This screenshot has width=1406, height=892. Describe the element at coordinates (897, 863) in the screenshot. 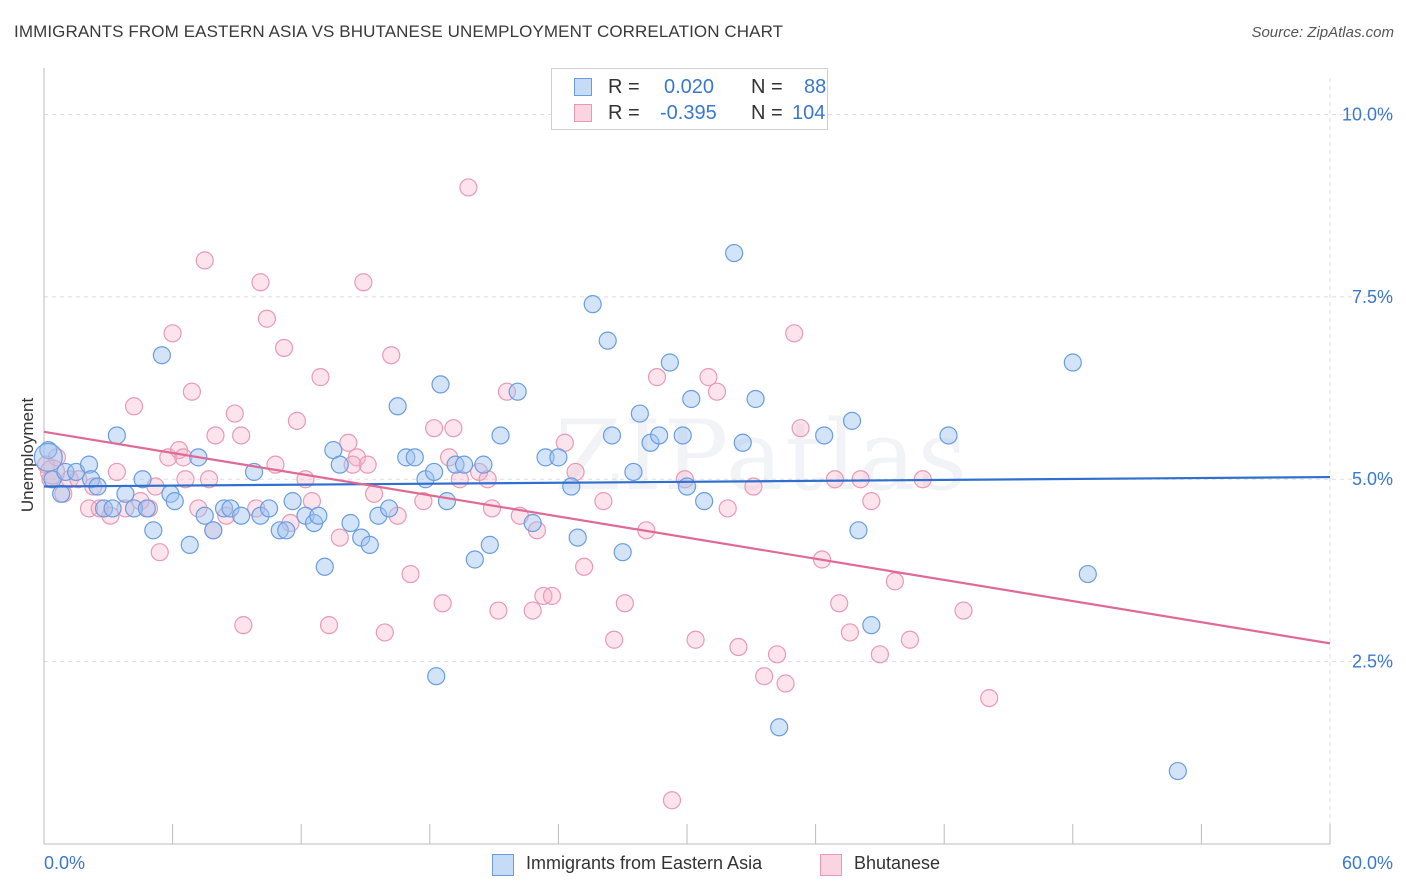

I see `legend-label: Bhutanese` at that location.